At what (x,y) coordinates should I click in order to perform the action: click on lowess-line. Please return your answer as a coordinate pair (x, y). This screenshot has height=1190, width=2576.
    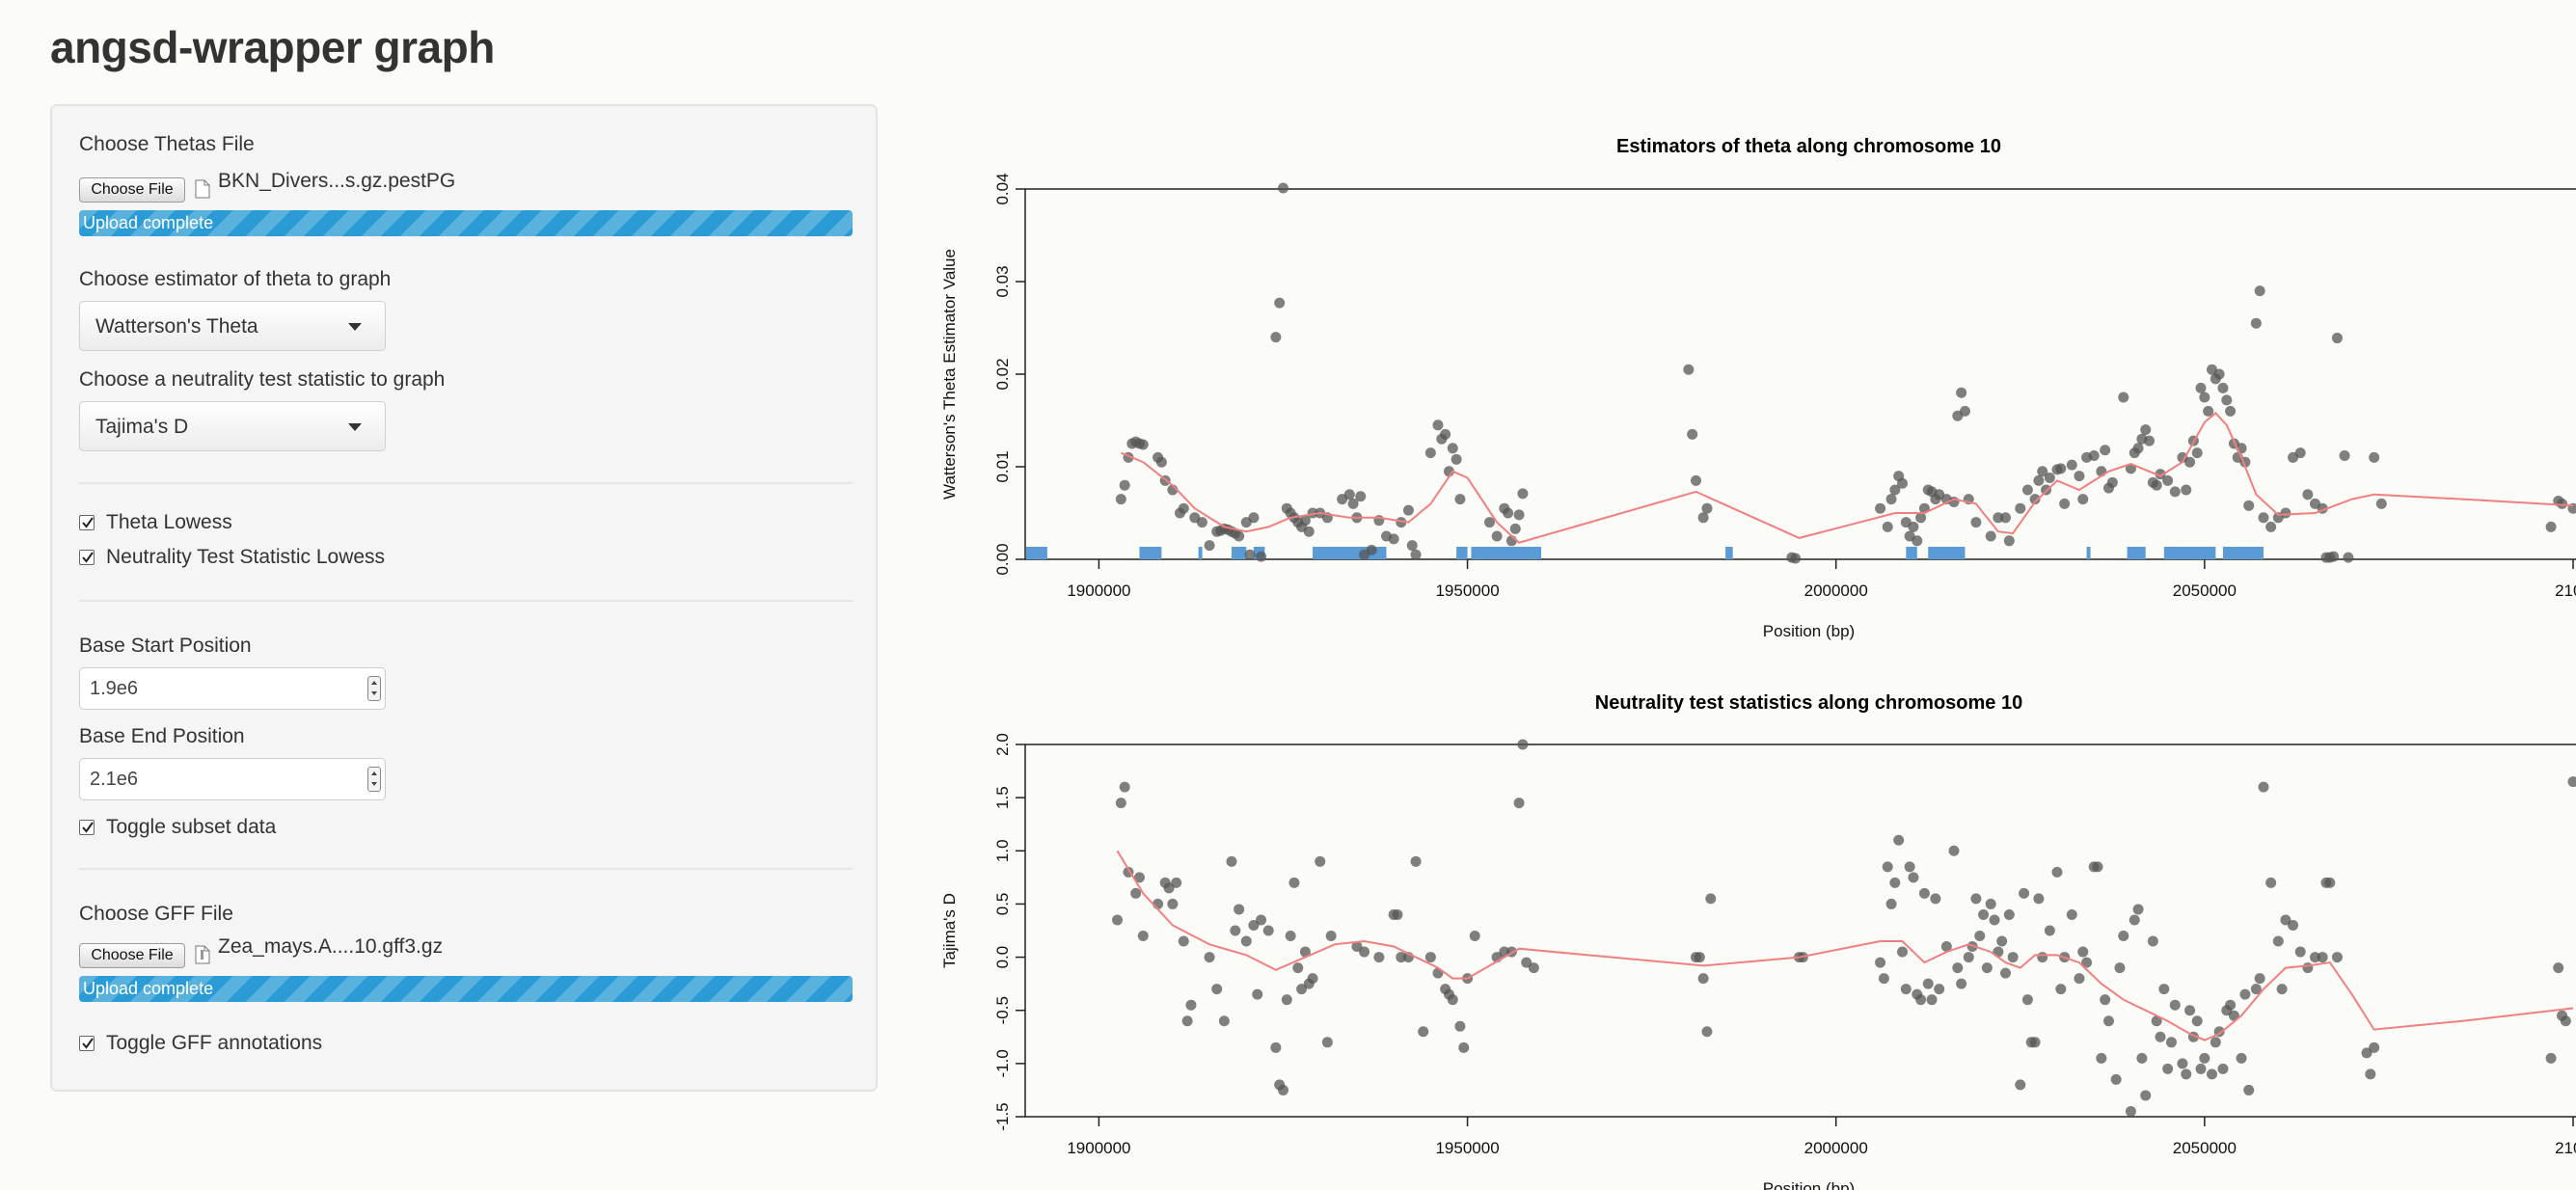
    Looking at the image, I should click on (1847, 478).